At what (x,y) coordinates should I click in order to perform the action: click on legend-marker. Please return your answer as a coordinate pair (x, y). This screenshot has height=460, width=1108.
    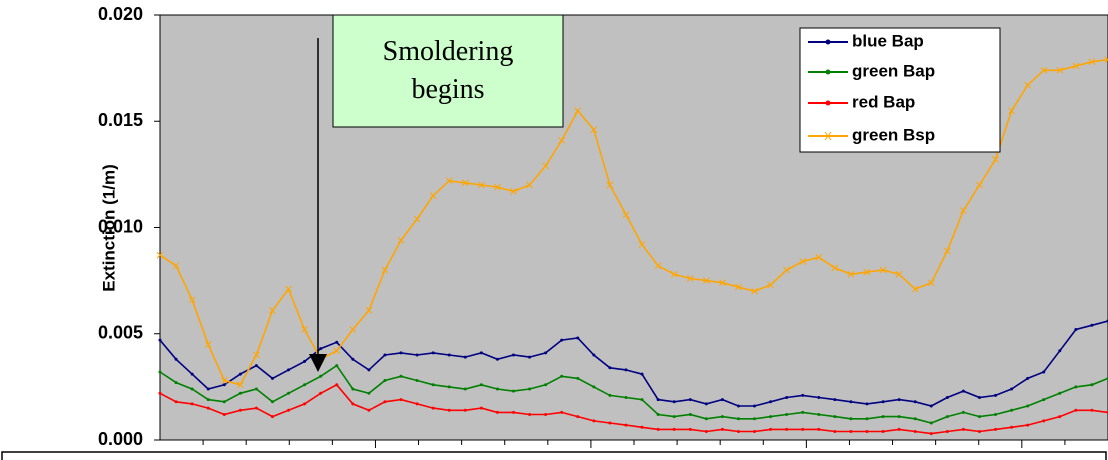
    Looking at the image, I should click on (828, 103).